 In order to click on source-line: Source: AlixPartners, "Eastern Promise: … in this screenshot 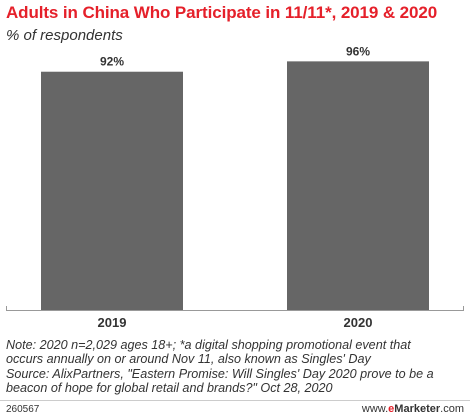, I will do `click(220, 373)`.